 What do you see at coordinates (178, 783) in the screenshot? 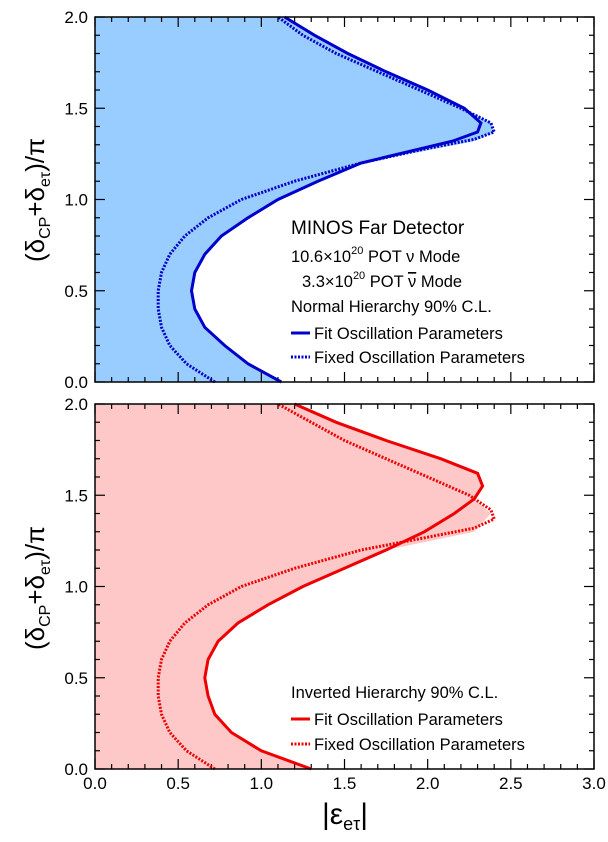
I see `x-tick-label: 0.5` at bounding box center [178, 783].